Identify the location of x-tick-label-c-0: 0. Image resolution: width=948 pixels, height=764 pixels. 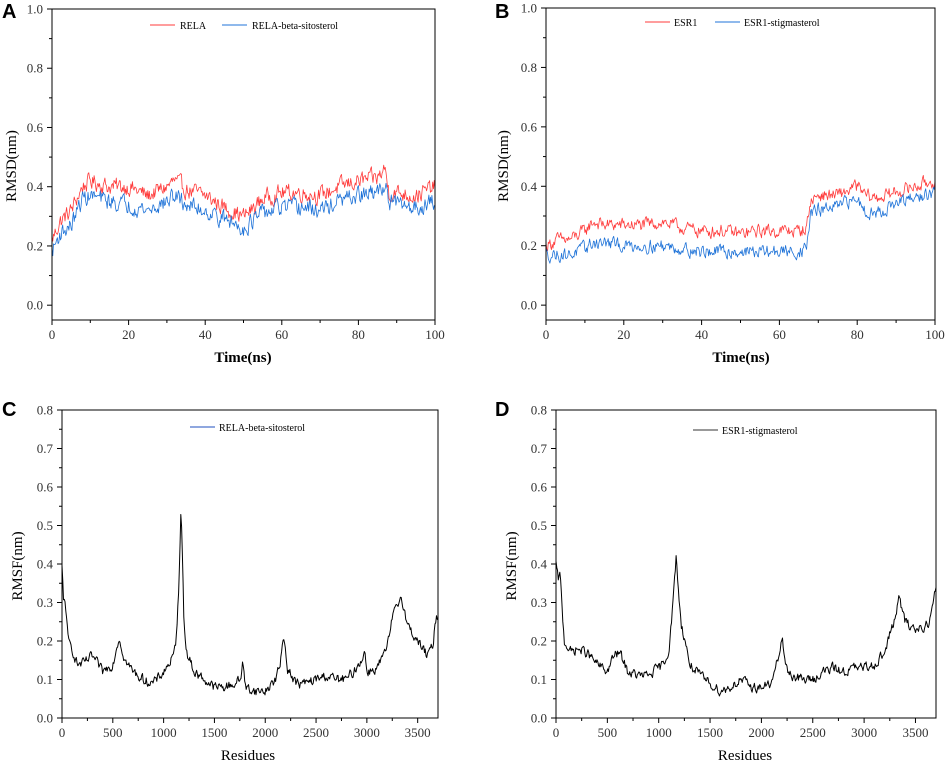
(62, 732).